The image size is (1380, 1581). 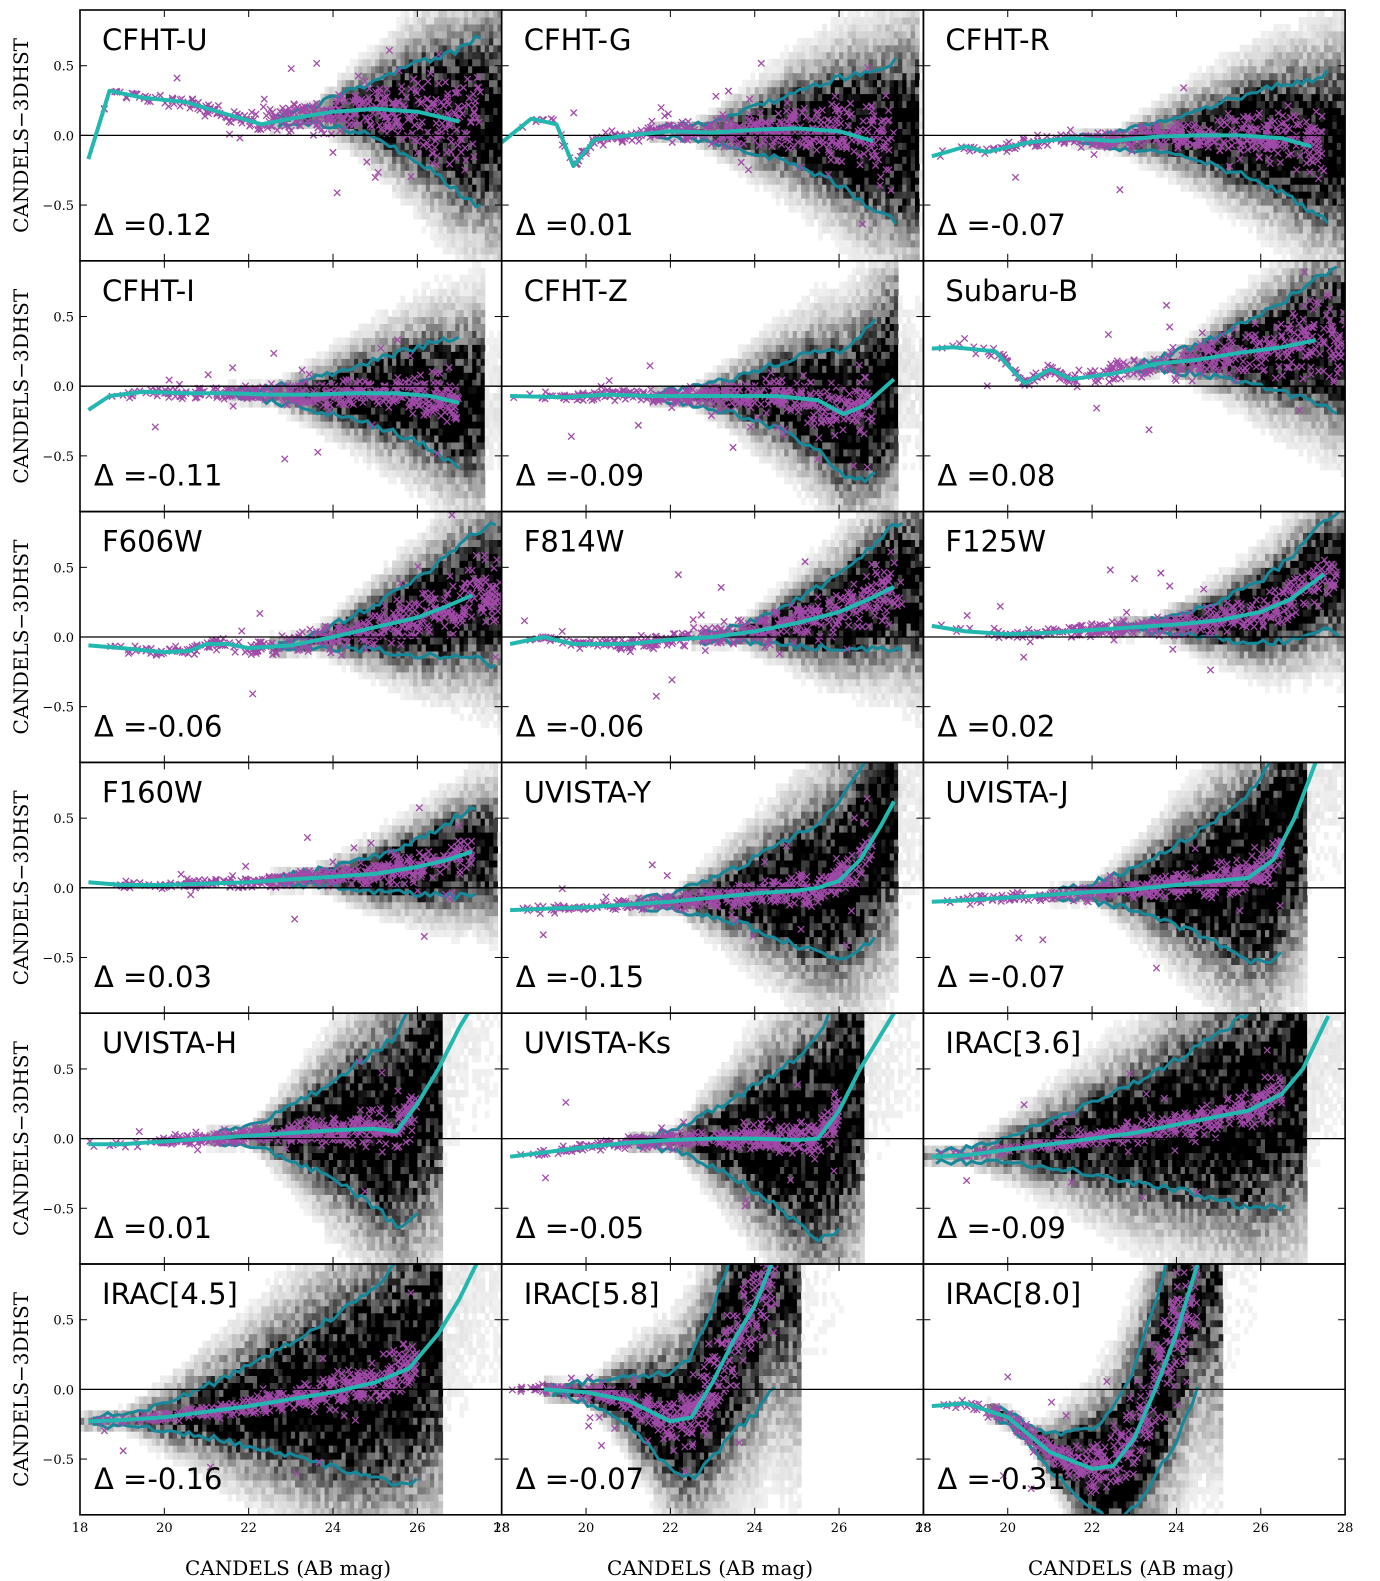 I want to click on panel-title: IRAC[4.5], so click(x=170, y=1294).